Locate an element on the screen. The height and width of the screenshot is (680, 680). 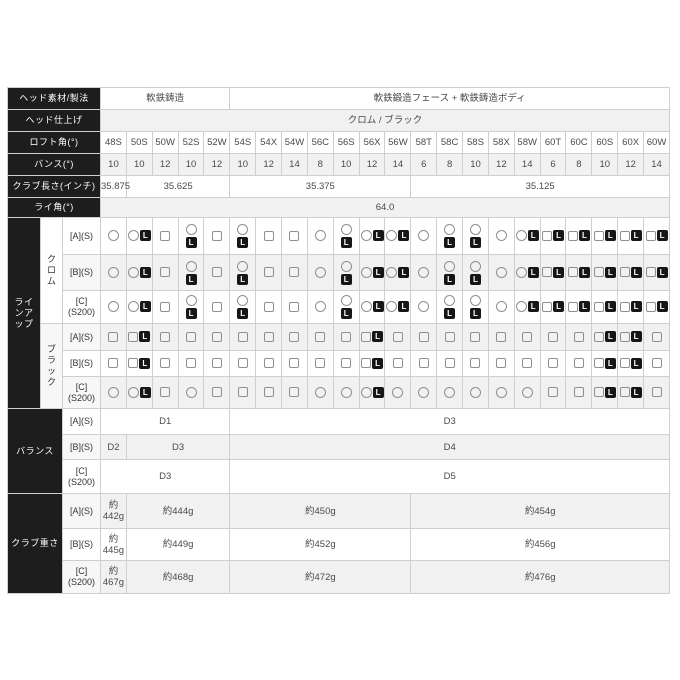
spec-value: D3 is located at coordinates (165, 476).